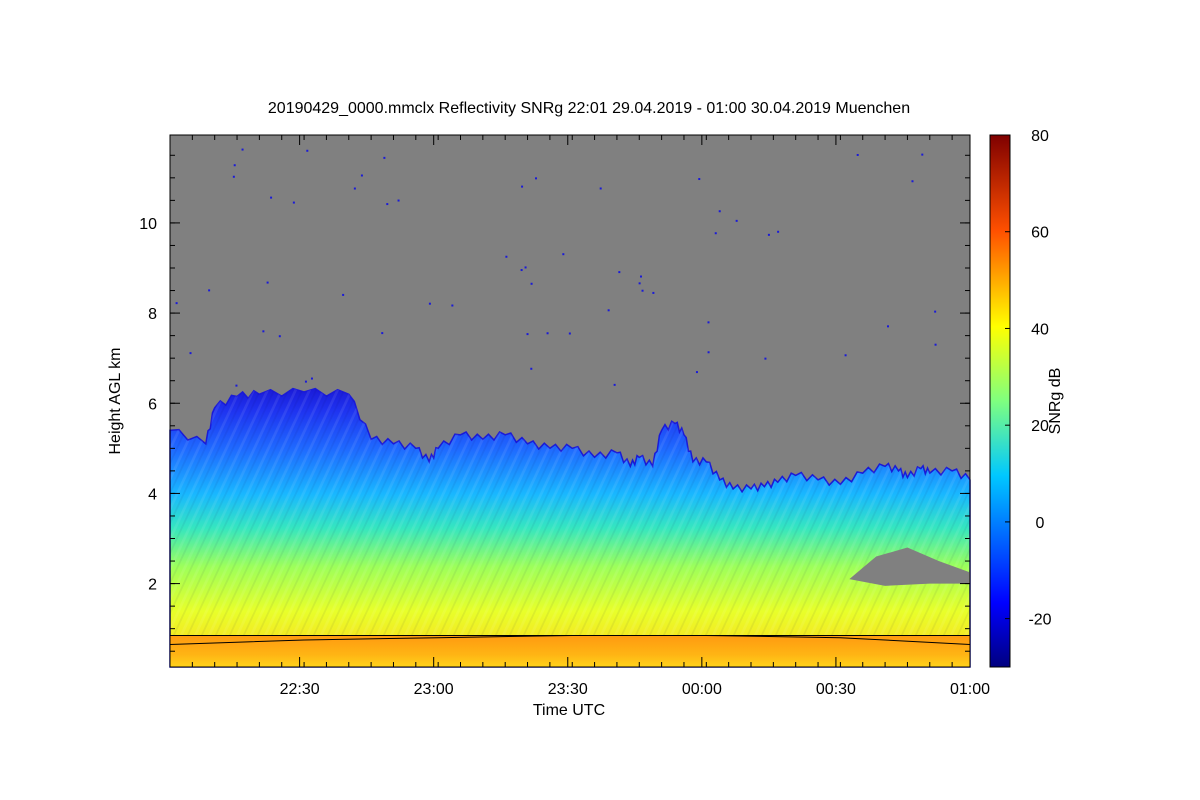  I want to click on y-axis-title: Height AGL km, so click(115, 400).